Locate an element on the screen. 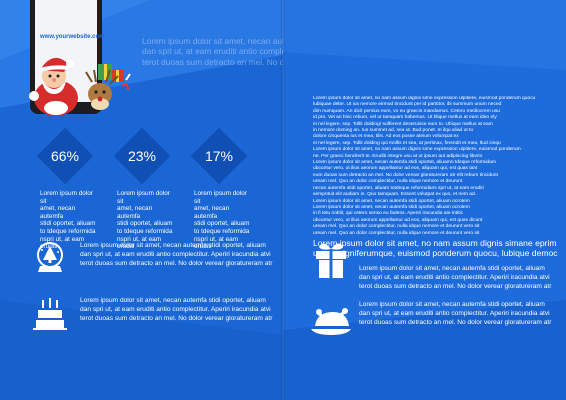  tablet-url: www.yourwebsite.com is located at coordinates (72, 37).